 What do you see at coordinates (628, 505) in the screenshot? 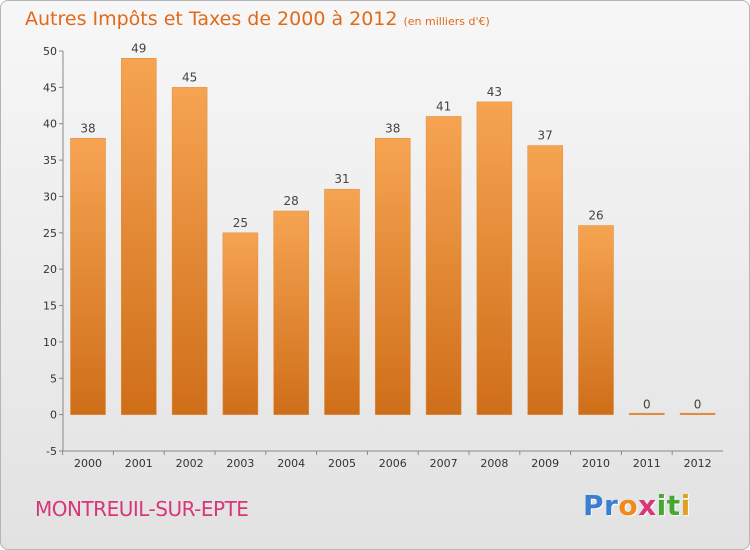
I see `logo-letter: o` at bounding box center [628, 505].